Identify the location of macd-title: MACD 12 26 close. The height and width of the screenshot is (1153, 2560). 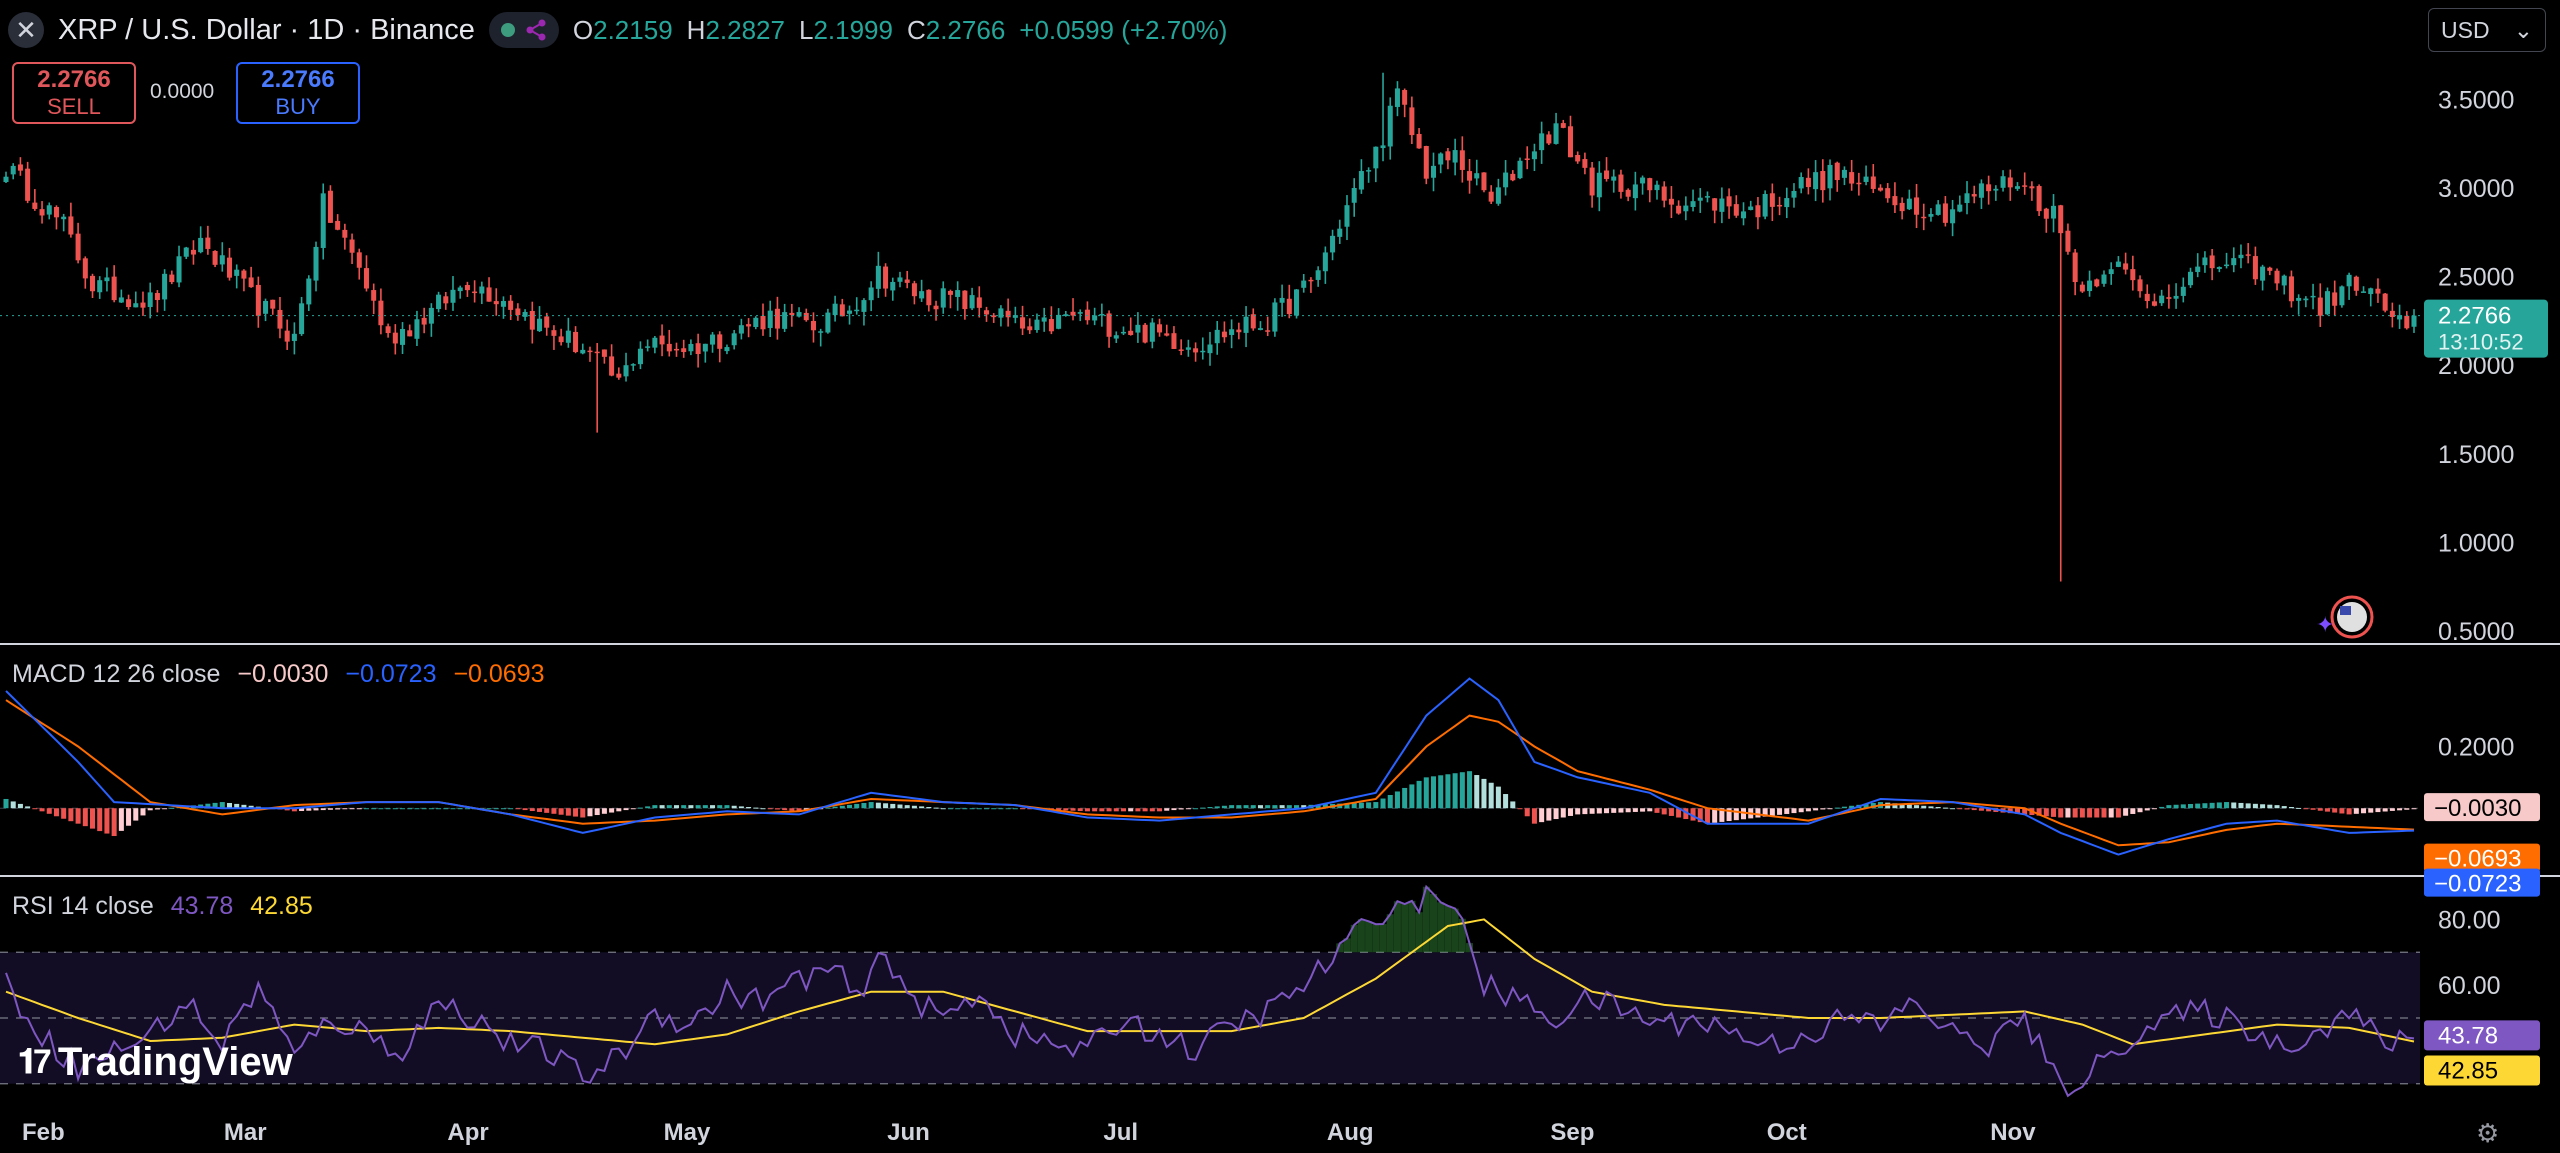
(116, 674).